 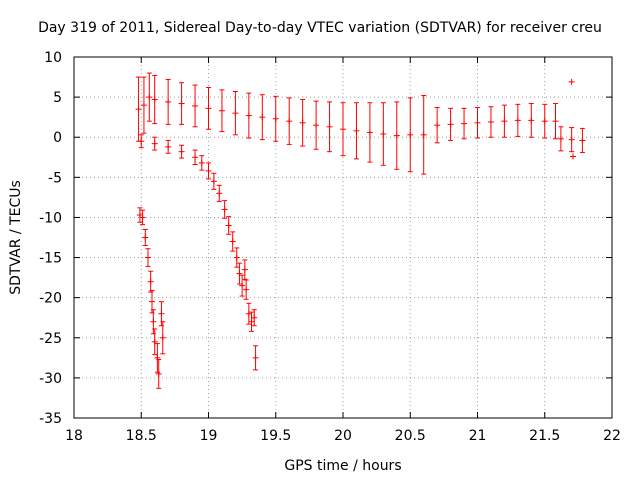 What do you see at coordinates (50, 218) in the screenshot?
I see `y-tick-label: -10` at bounding box center [50, 218].